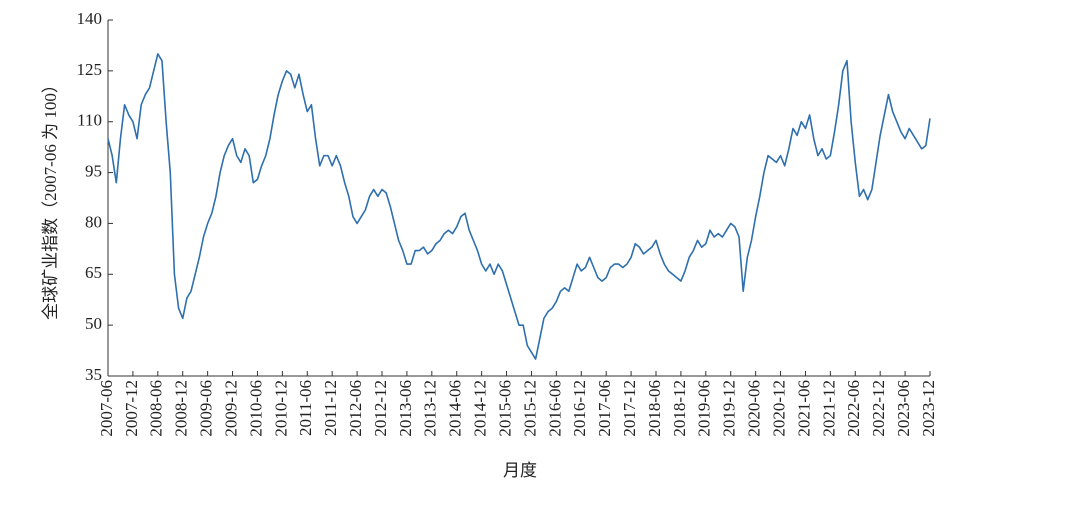  What do you see at coordinates (93, 221) in the screenshot?
I see `y-tick-label: 80` at bounding box center [93, 221].